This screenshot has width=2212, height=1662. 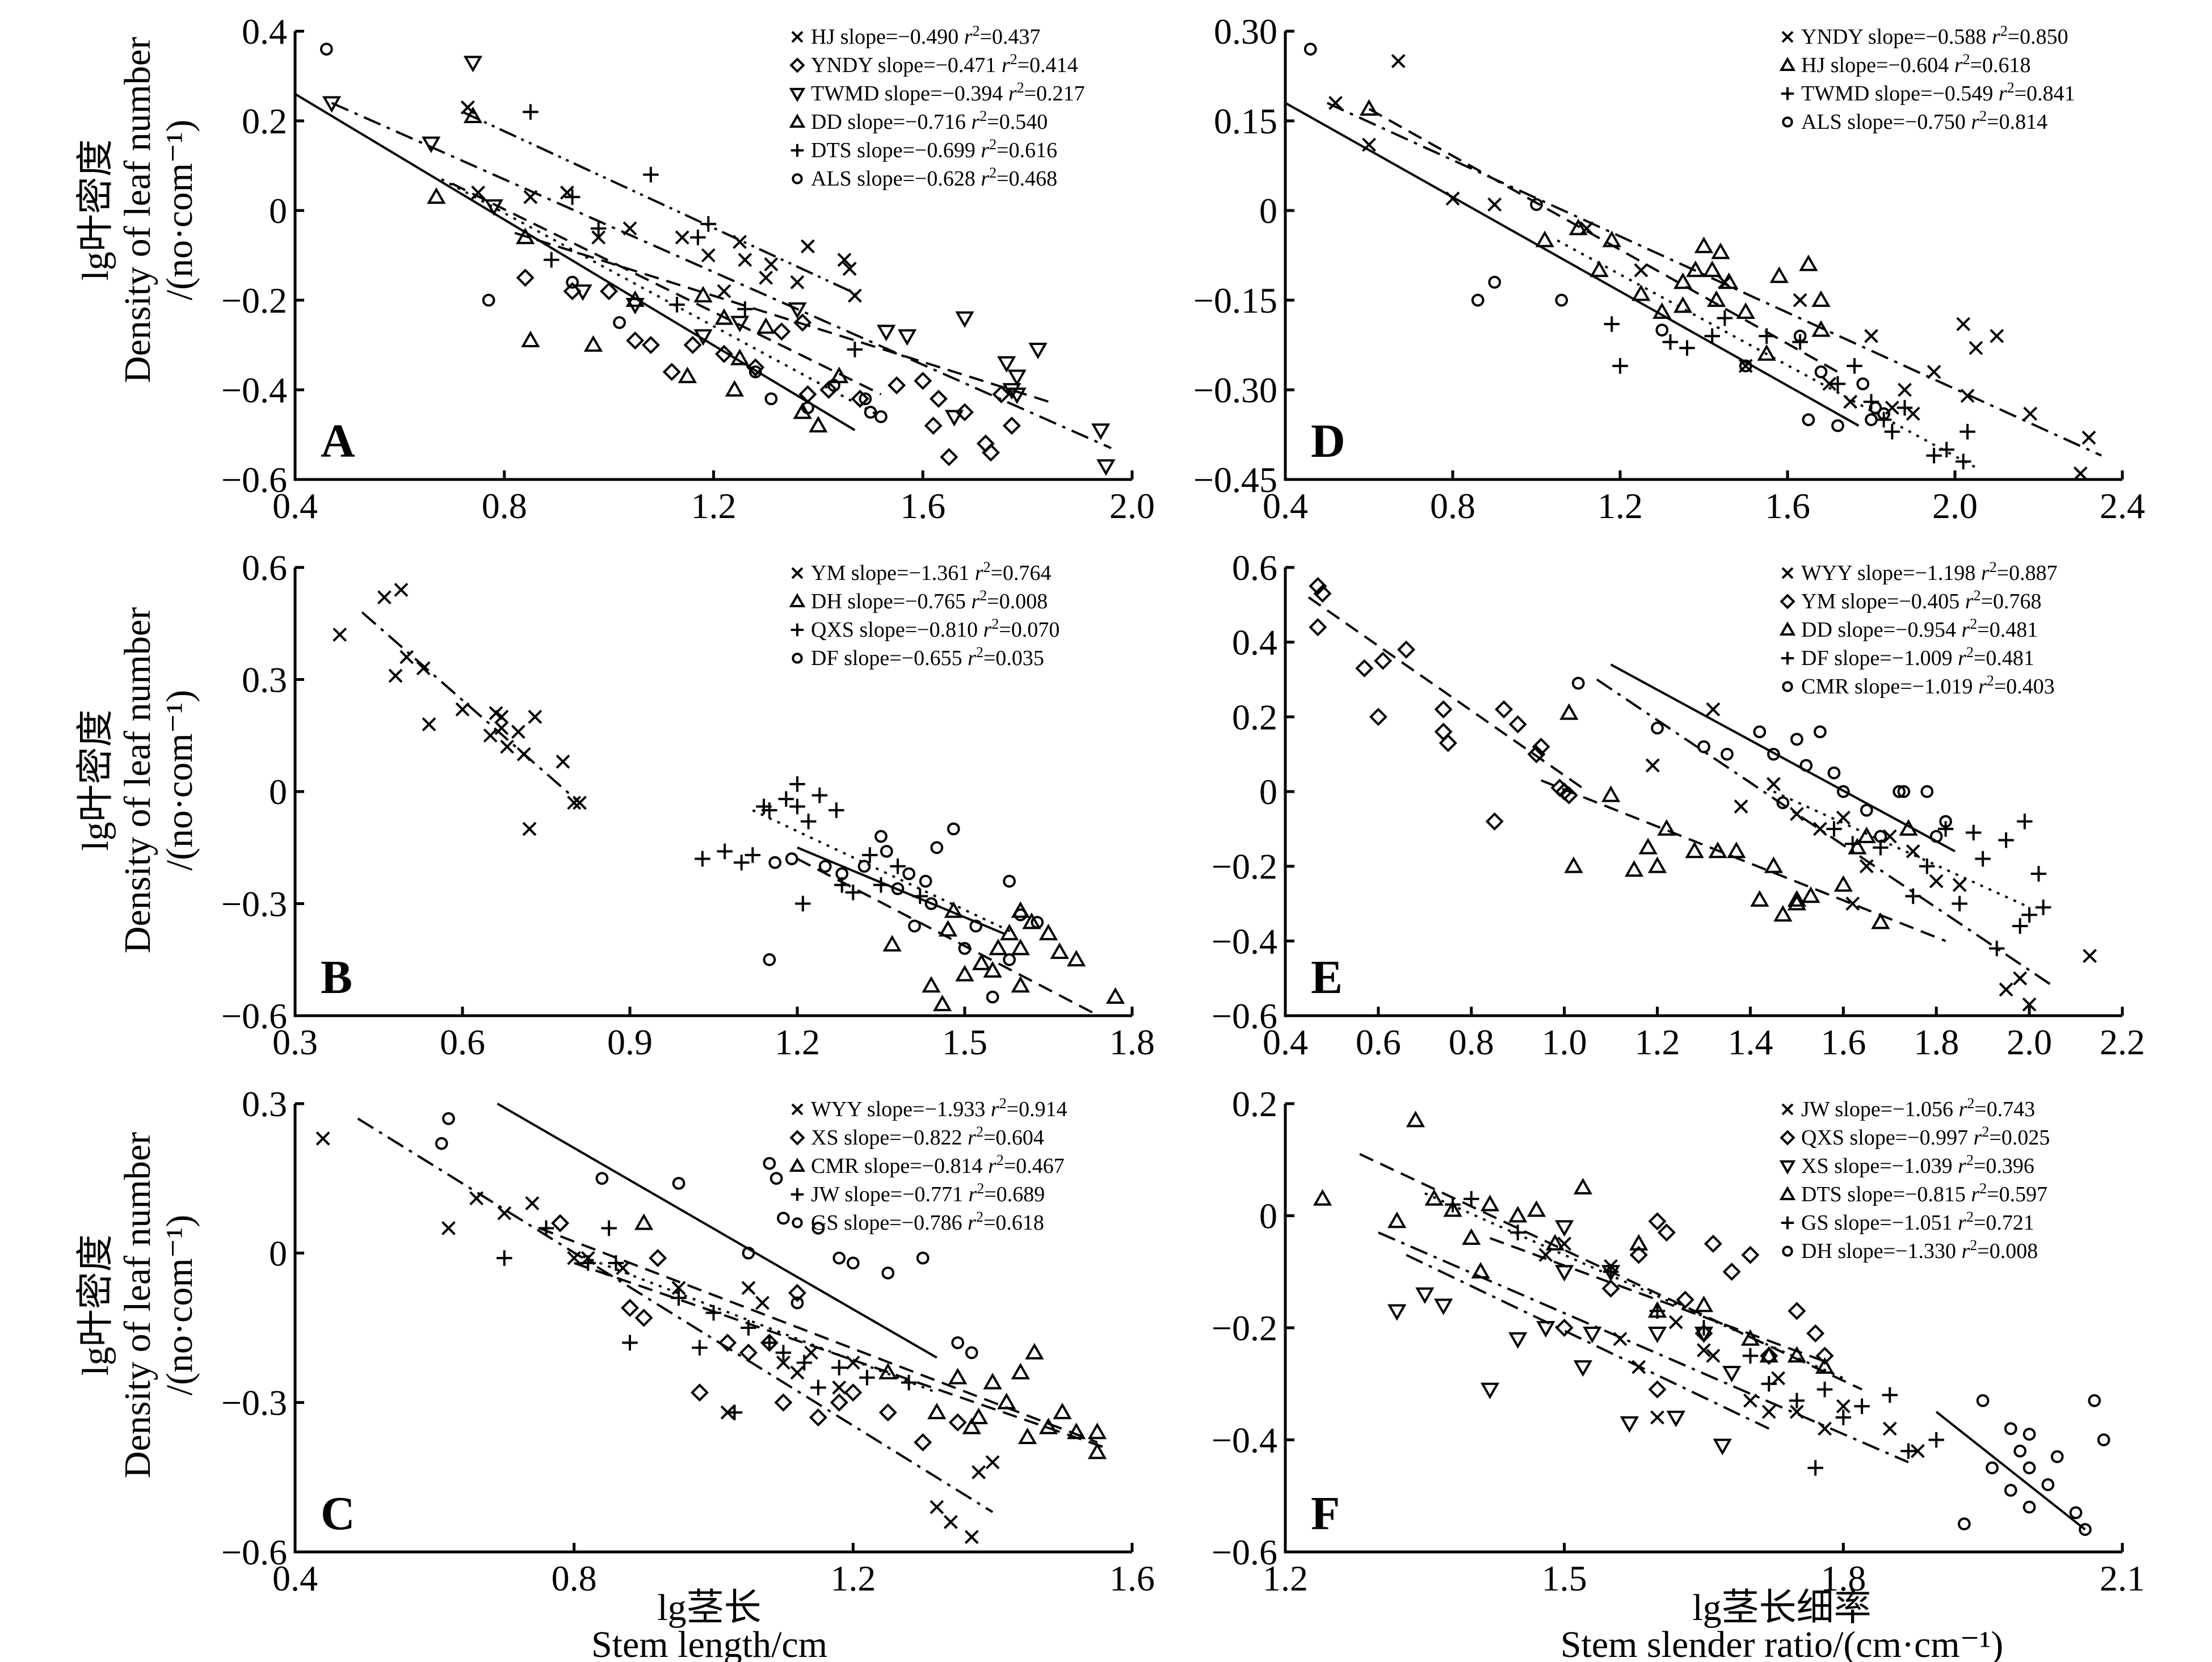 What do you see at coordinates (928, 657) in the screenshot?
I see `legend-entry-DF: DF slope=−0.655 r2=0.035` at bounding box center [928, 657].